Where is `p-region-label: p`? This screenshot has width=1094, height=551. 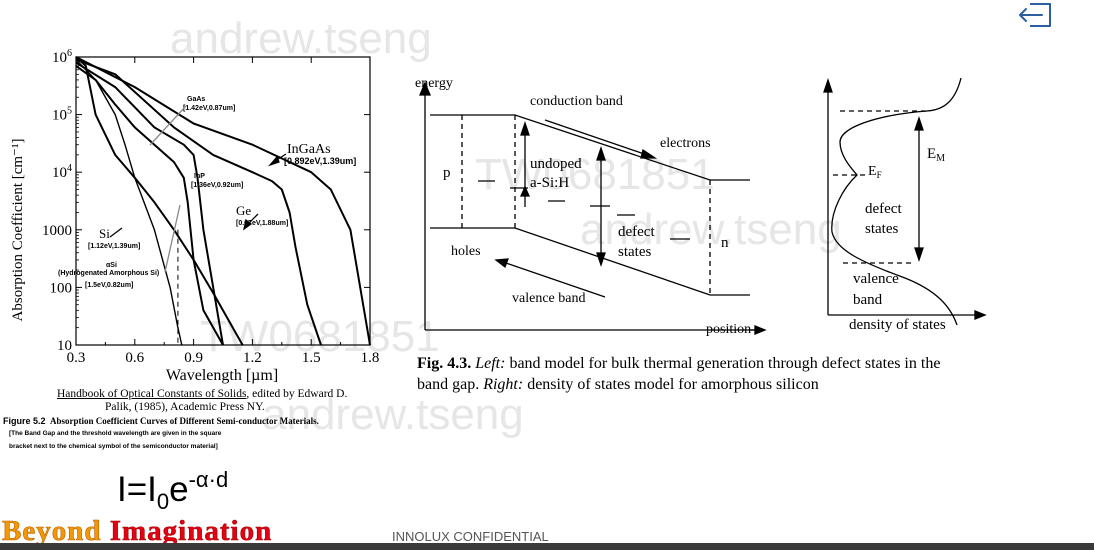
p-region-label: p is located at coordinates (447, 173).